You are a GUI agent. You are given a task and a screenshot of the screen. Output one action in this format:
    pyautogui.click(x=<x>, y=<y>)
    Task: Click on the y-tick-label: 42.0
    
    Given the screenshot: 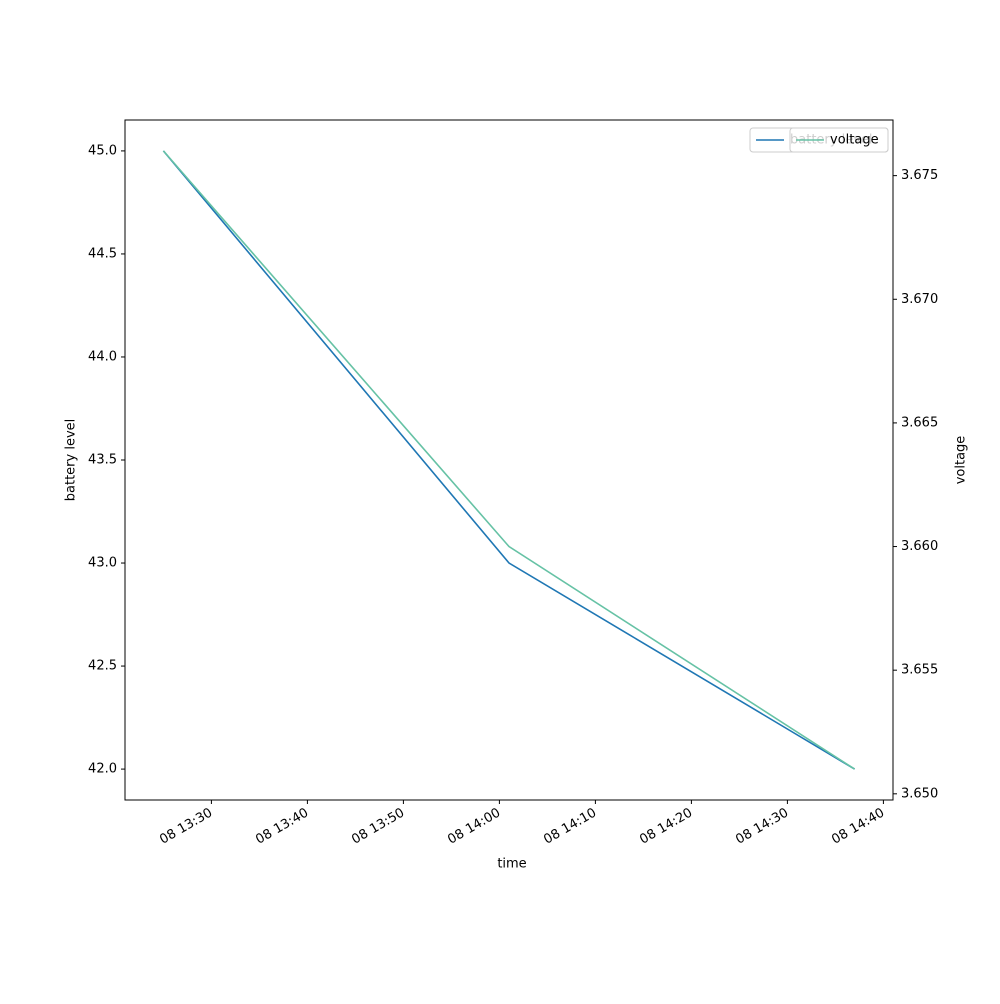 What is the action you would take?
    pyautogui.click(x=102, y=769)
    